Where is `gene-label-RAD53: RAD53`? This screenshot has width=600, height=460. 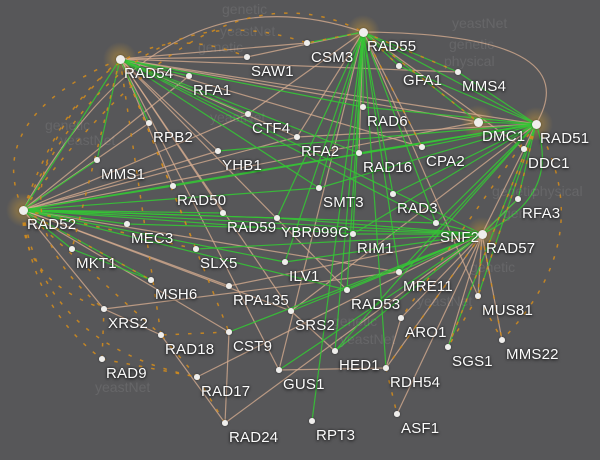 gene-label-RAD53: RAD53 is located at coordinates (376, 304).